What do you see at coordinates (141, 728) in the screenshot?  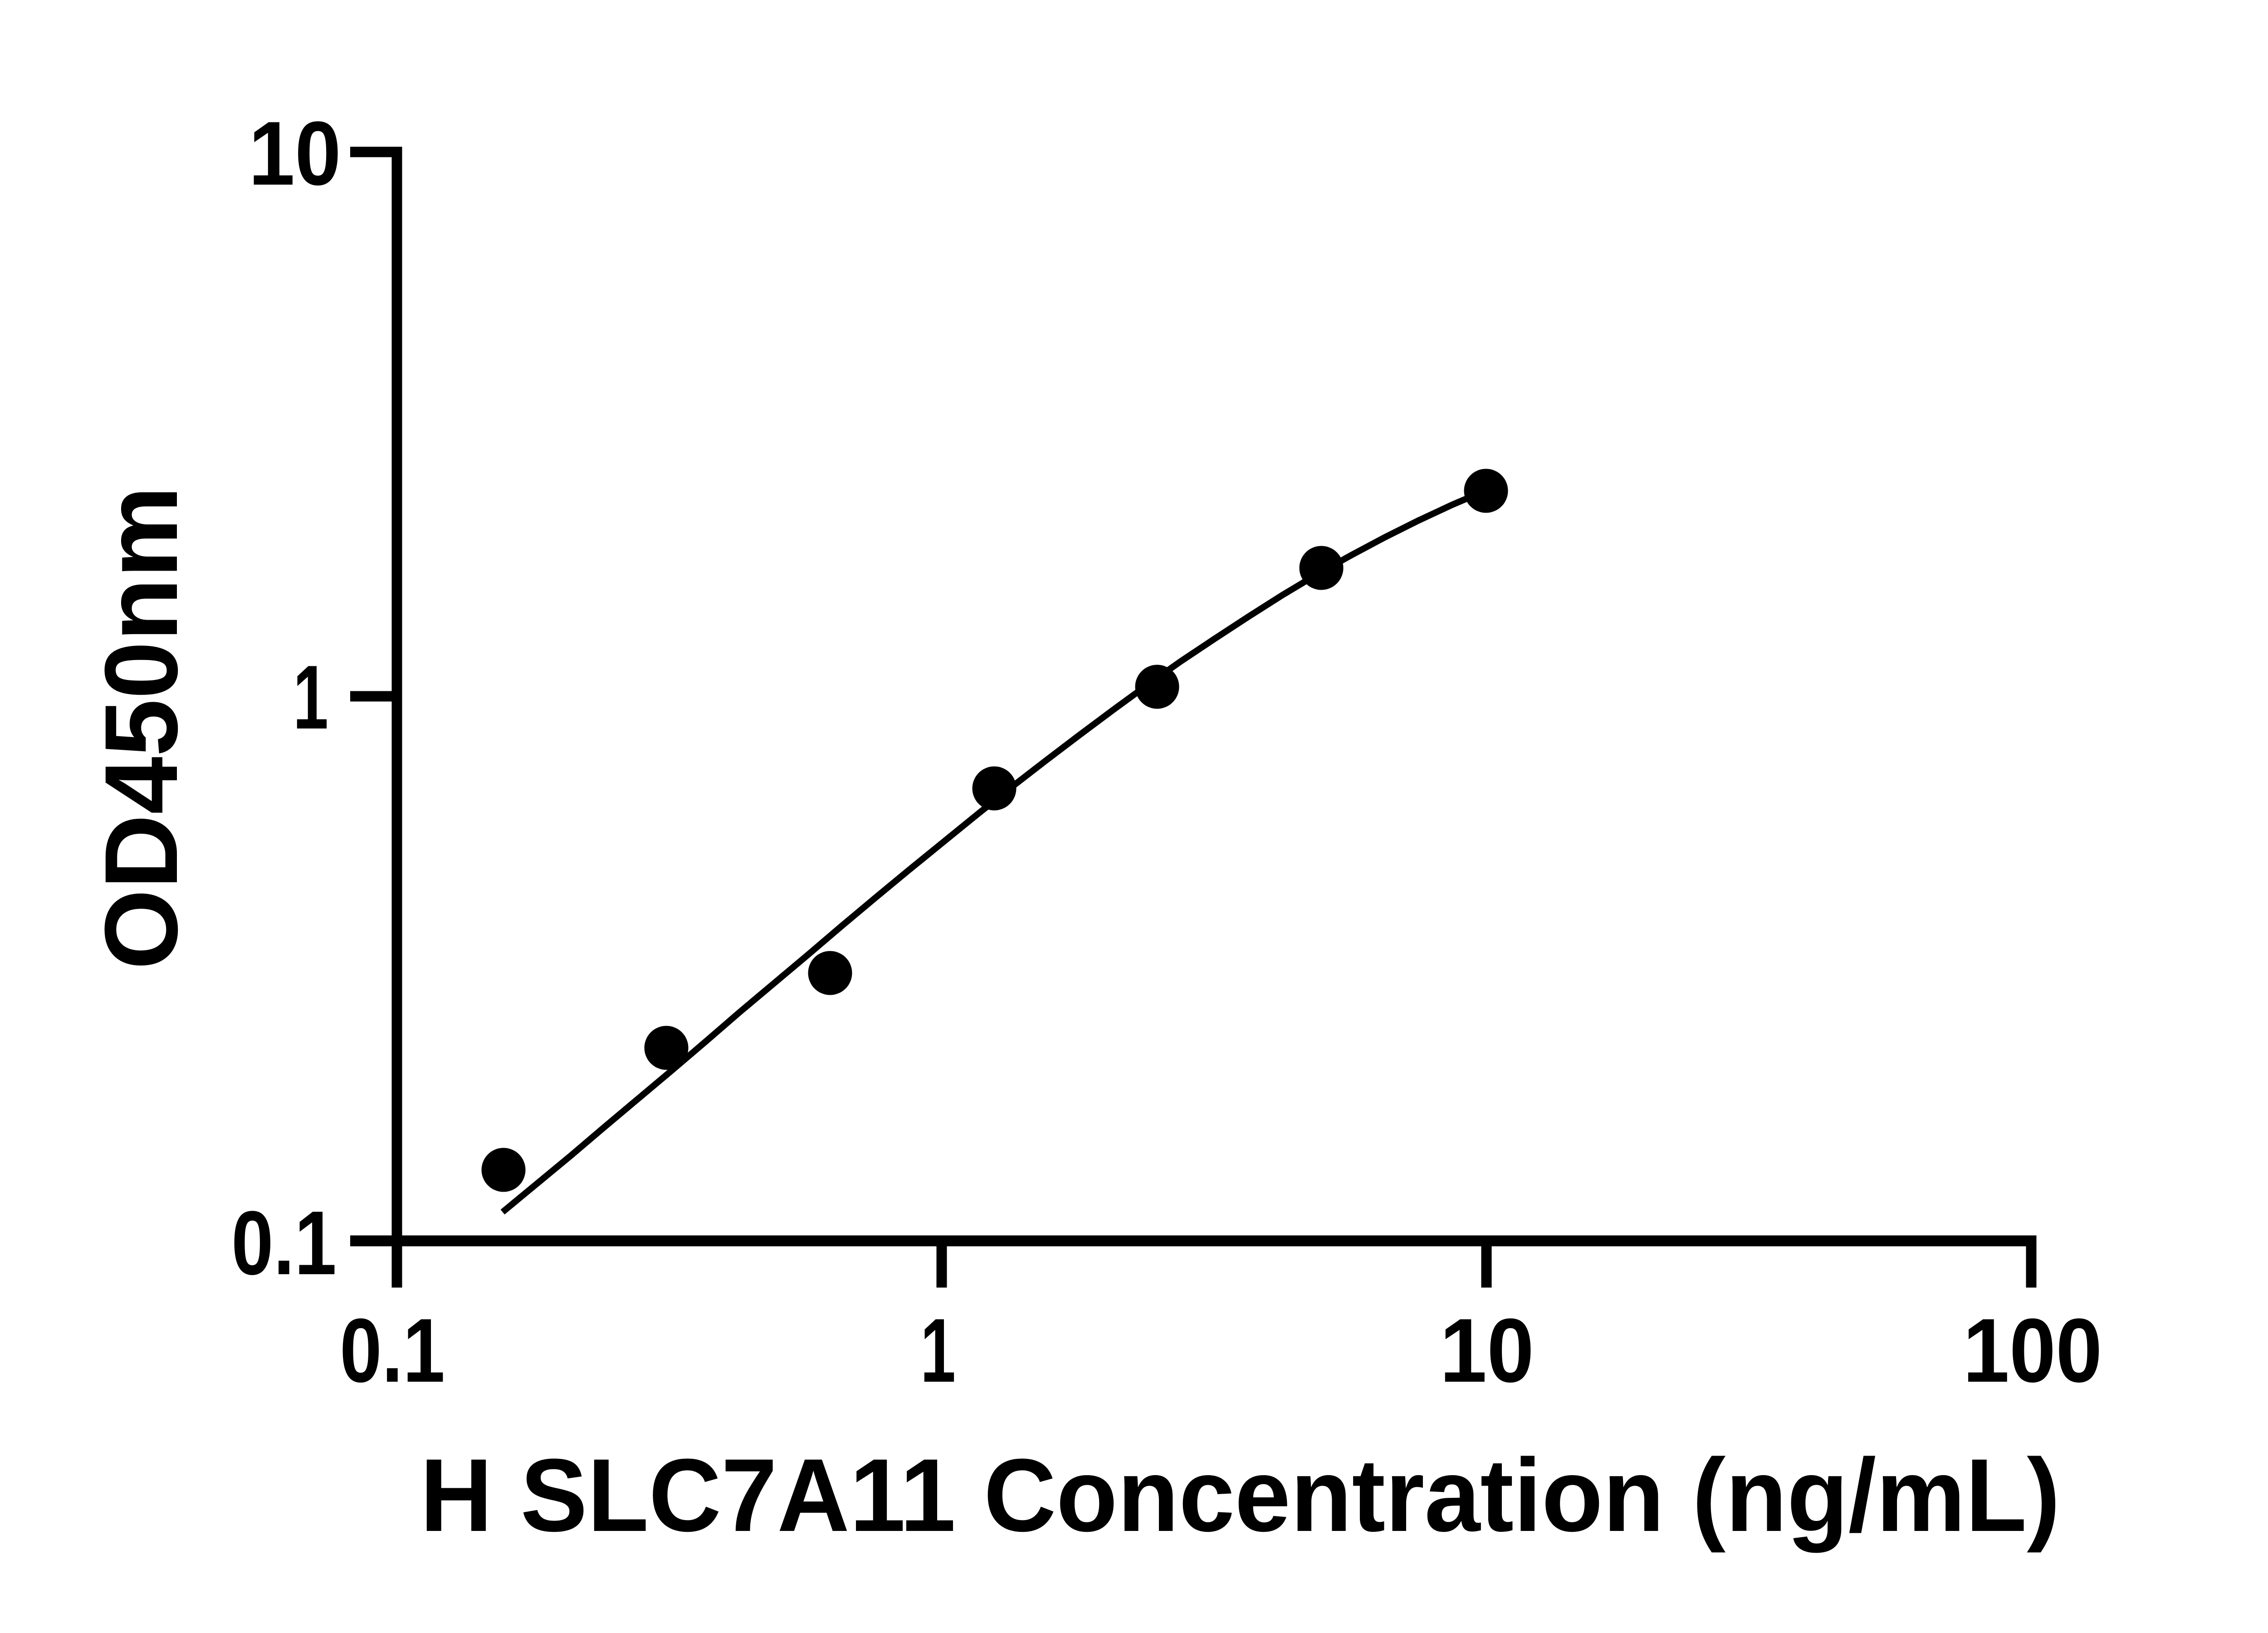 I see `svg-text: OD450nm` at bounding box center [141, 728].